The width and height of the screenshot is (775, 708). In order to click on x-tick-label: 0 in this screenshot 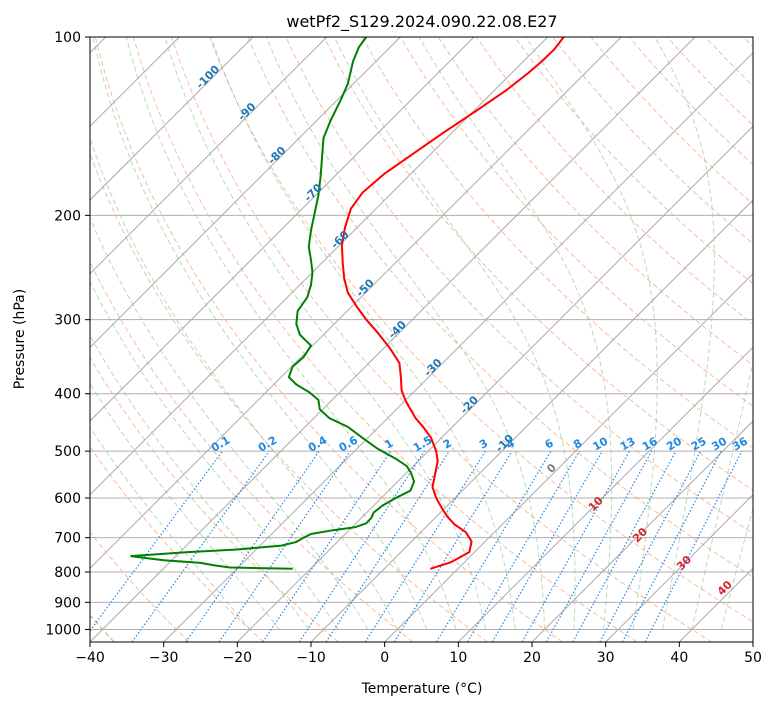, I will do `click(384, 658)`.